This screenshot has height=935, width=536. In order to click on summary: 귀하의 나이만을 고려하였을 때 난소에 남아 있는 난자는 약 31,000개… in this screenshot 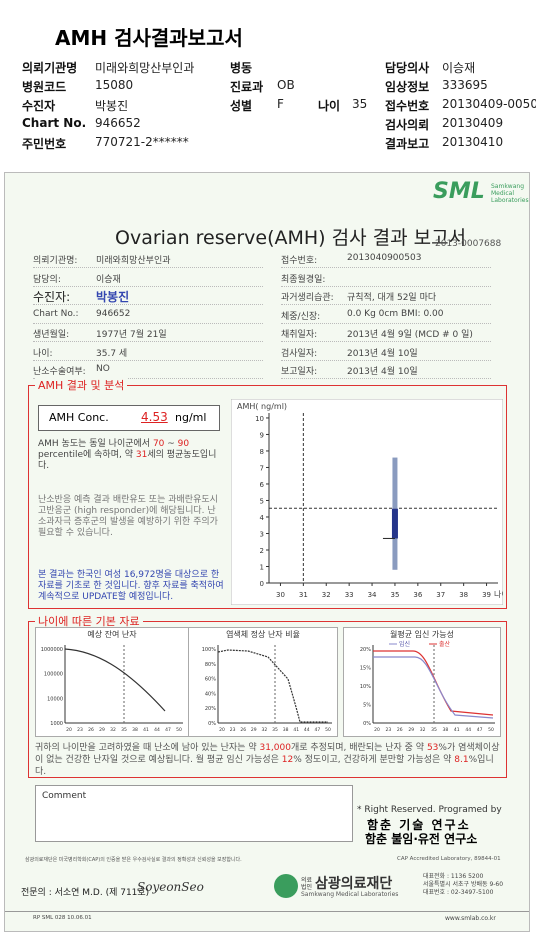, I will do `click(267, 760)`.